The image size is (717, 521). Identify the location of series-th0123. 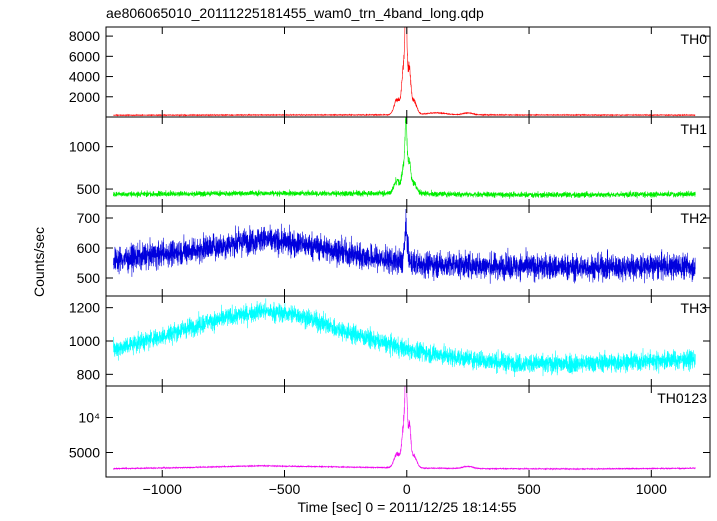
(404, 428).